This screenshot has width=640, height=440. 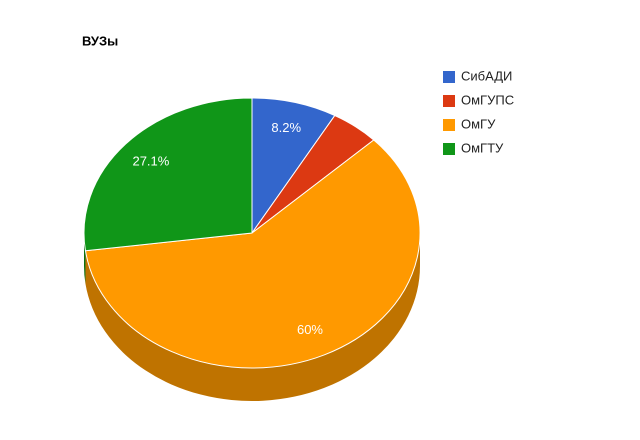 I want to click on slice-label: 60%, so click(x=310, y=329).